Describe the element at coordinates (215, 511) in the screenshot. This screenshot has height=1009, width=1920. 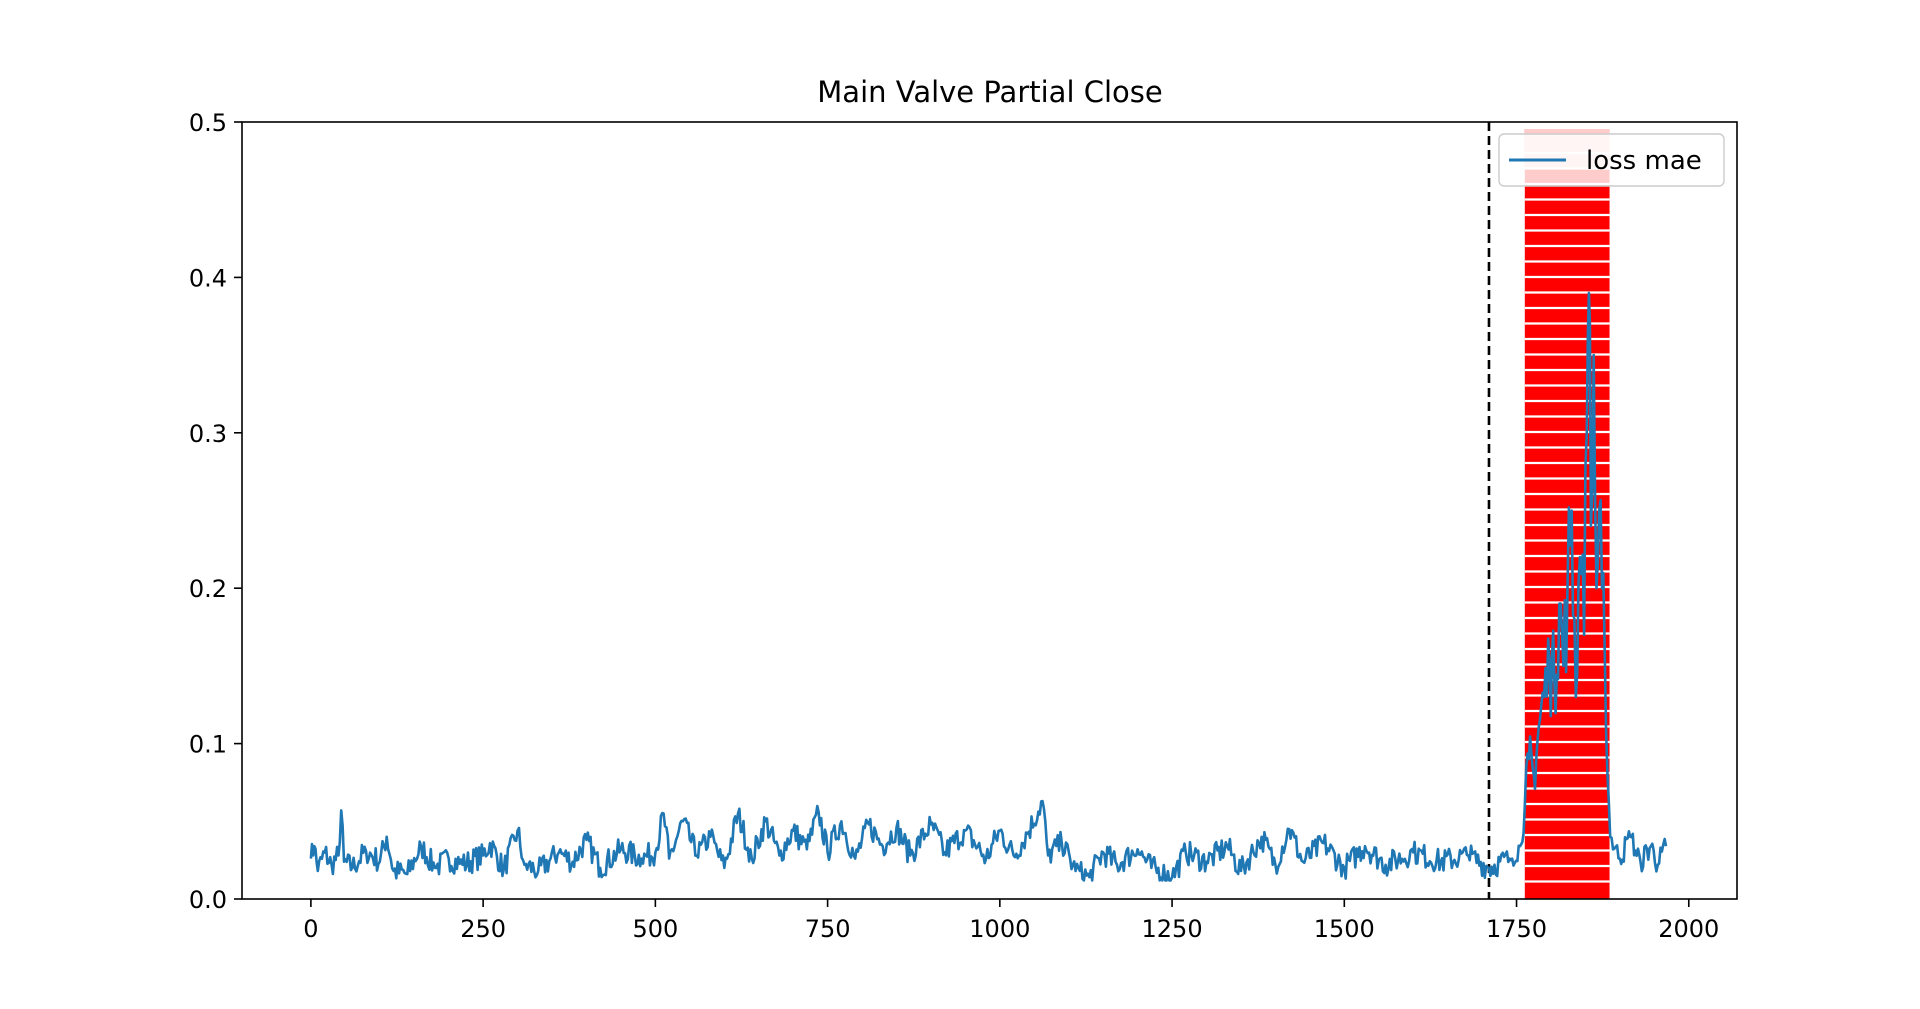
I see `y-axis-ticks: 0.0 0.1 0.2 0.3 0.4 0.5` at that location.